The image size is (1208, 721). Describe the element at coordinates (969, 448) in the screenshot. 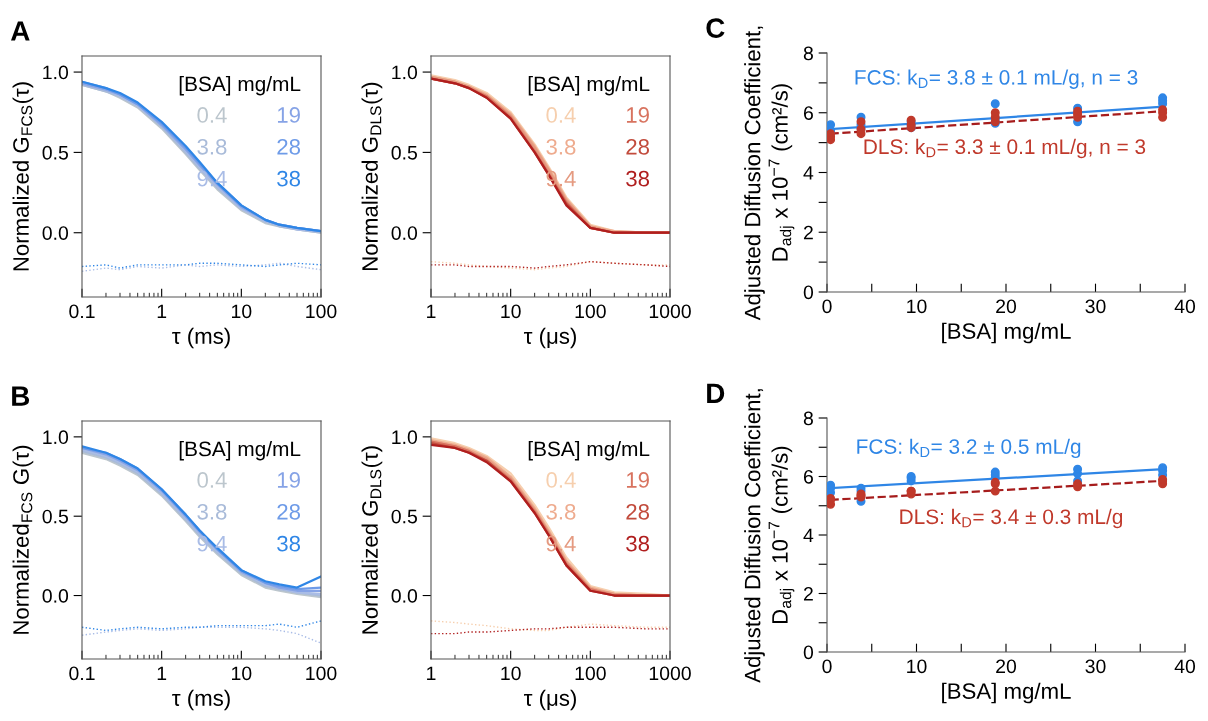

I see `annotation: FCS: k$_{D}$= 3.2 ± 0.5 mL/g` at that location.